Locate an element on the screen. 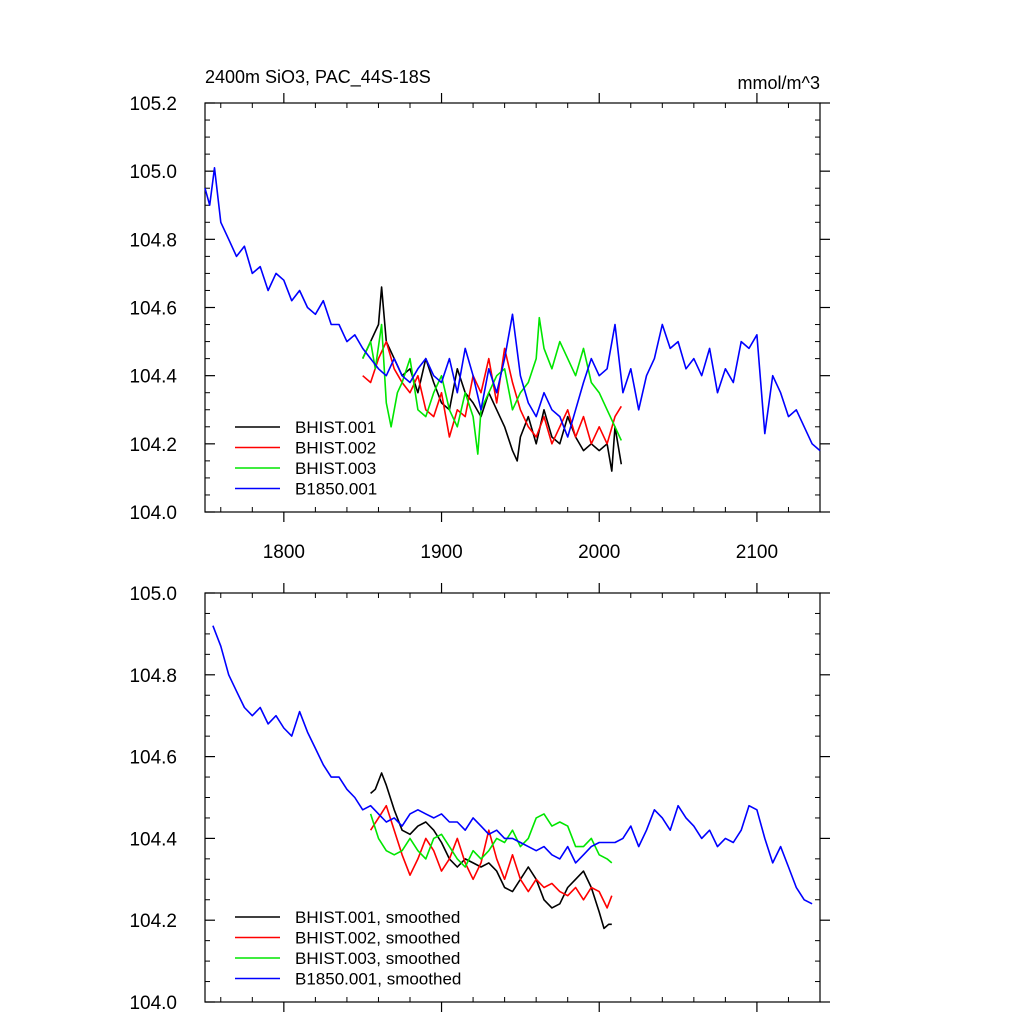 The width and height of the screenshot is (1024, 1024). legend-label: BHIST.001, smoothed is located at coordinates (377, 917).